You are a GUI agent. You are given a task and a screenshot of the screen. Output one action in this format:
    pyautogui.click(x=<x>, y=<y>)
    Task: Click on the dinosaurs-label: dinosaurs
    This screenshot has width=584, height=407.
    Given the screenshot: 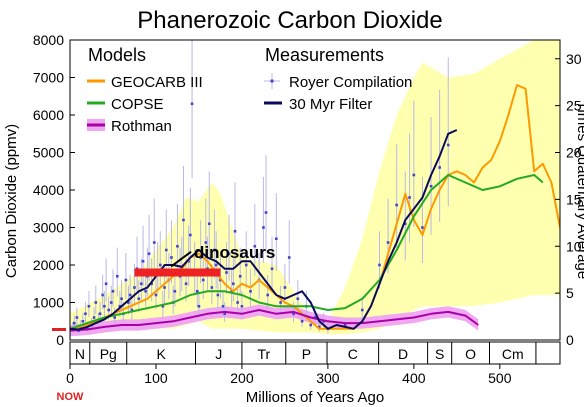 What is the action you would take?
    pyautogui.click(x=234, y=252)
    